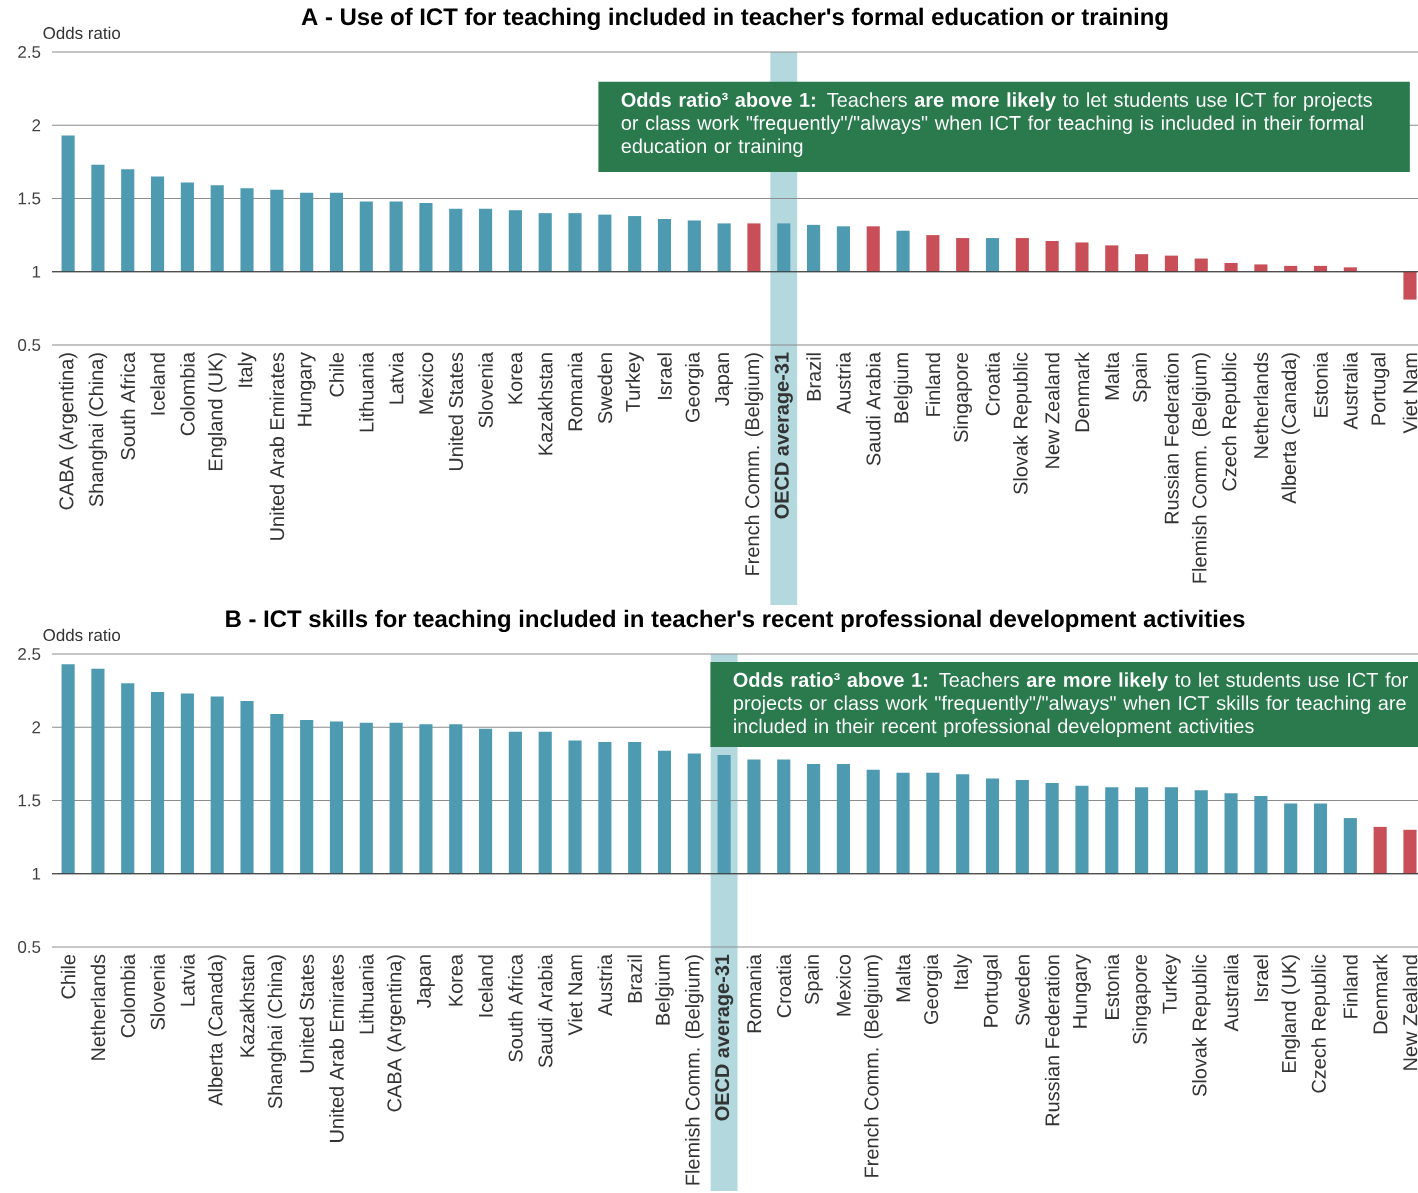 This screenshot has height=1193, width=1418. What do you see at coordinates (1350, 986) in the screenshot?
I see `x-tick-label: Finland` at bounding box center [1350, 986].